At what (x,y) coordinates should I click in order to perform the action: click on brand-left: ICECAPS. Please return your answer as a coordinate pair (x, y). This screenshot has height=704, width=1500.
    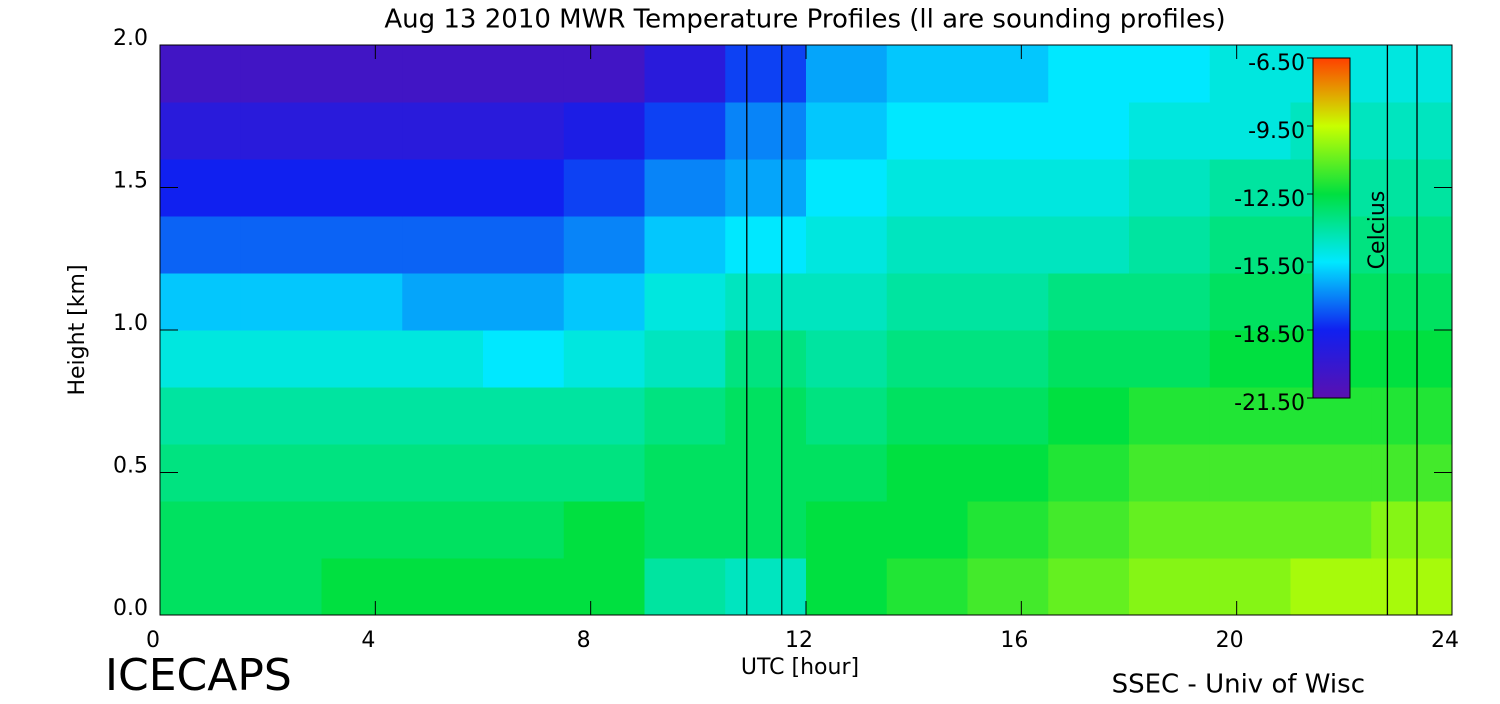
    Looking at the image, I should click on (198, 675).